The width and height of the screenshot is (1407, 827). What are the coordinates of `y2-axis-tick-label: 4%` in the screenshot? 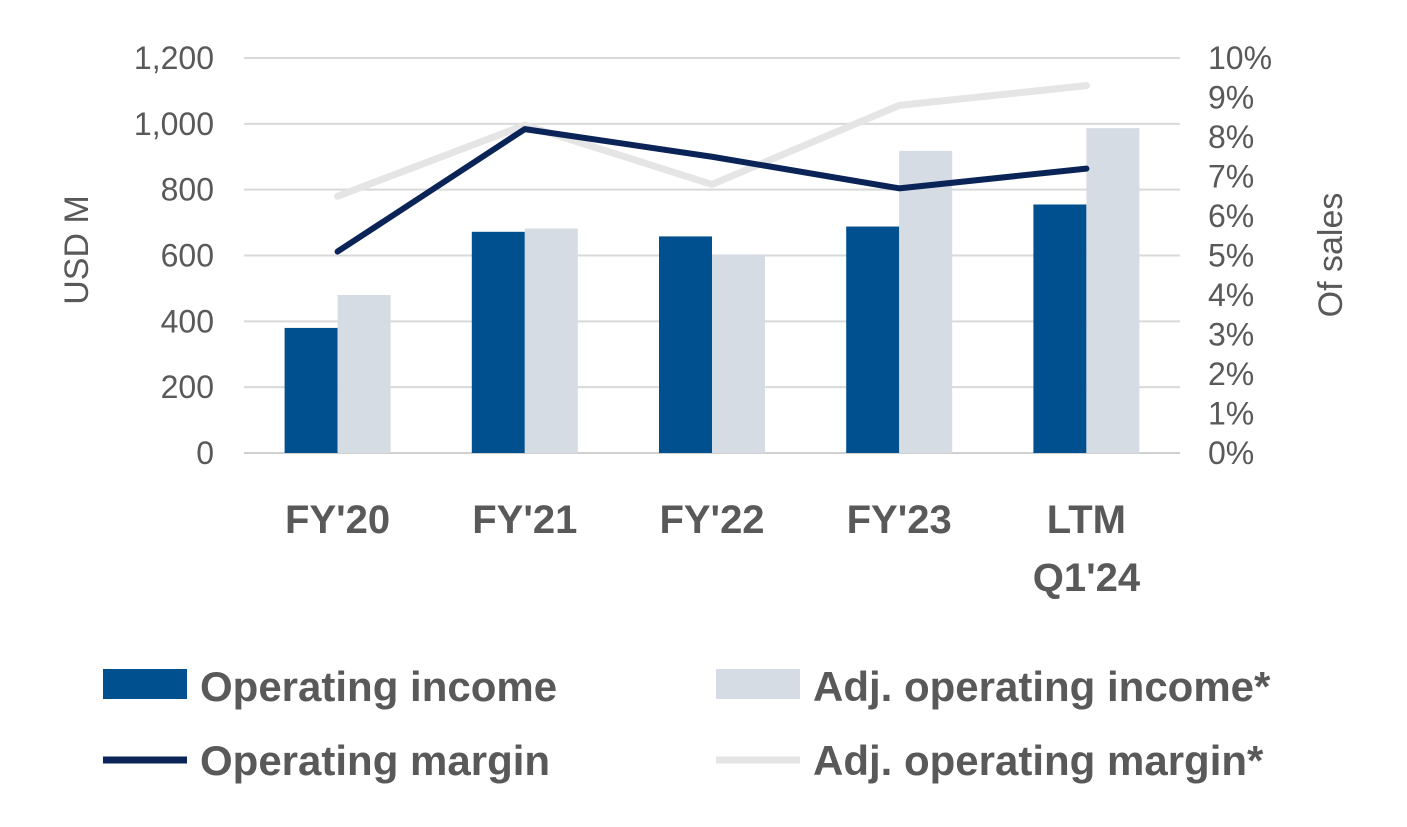 It's located at (1231, 295).